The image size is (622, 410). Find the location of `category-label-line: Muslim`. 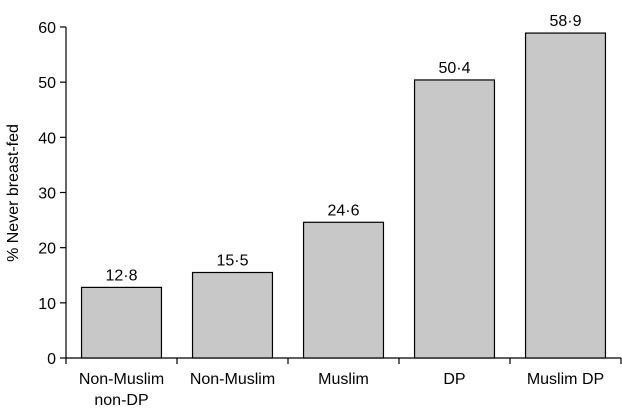

category-label-line: Muslim is located at coordinates (343, 379).